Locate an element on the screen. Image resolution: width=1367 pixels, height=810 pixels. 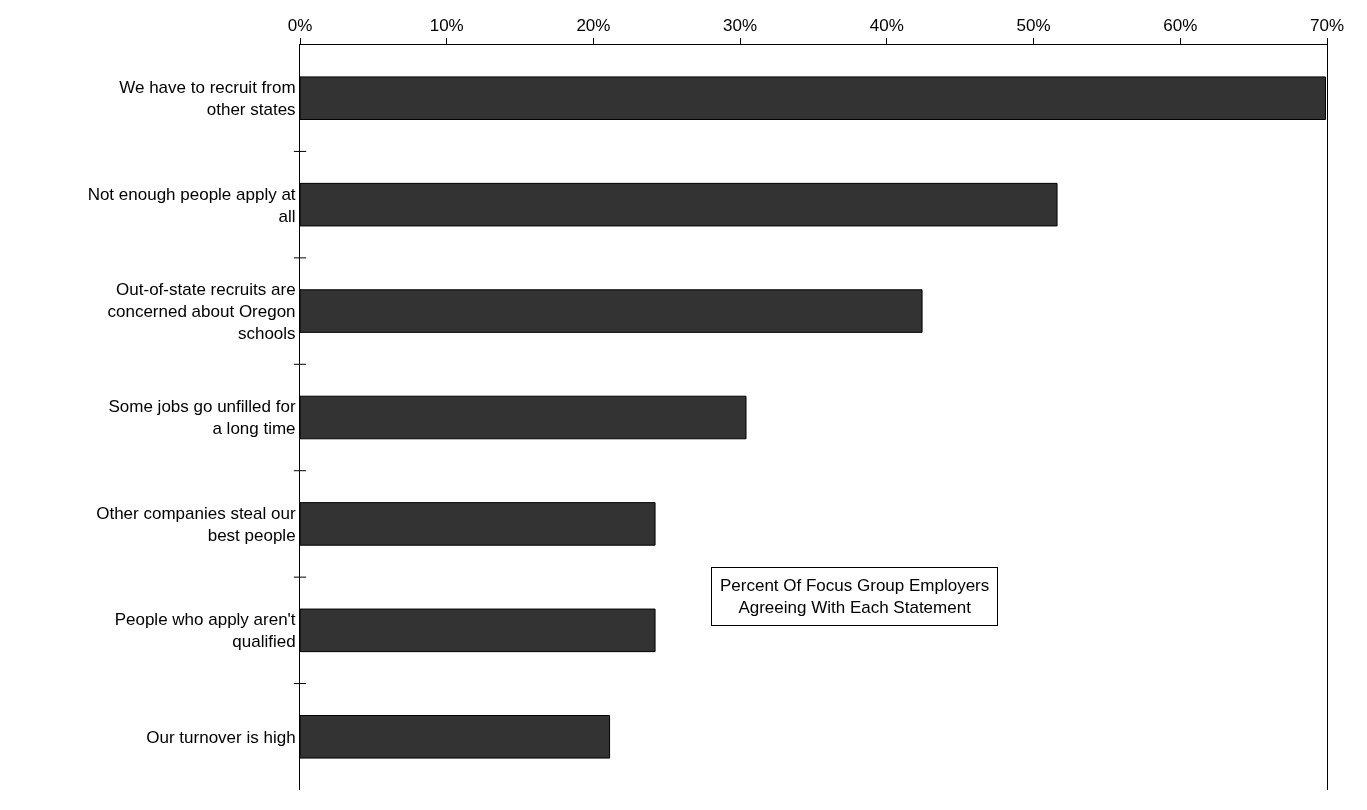
y-tick-label: Some jobs go unfilled for a long time is located at coordinates (202, 418).